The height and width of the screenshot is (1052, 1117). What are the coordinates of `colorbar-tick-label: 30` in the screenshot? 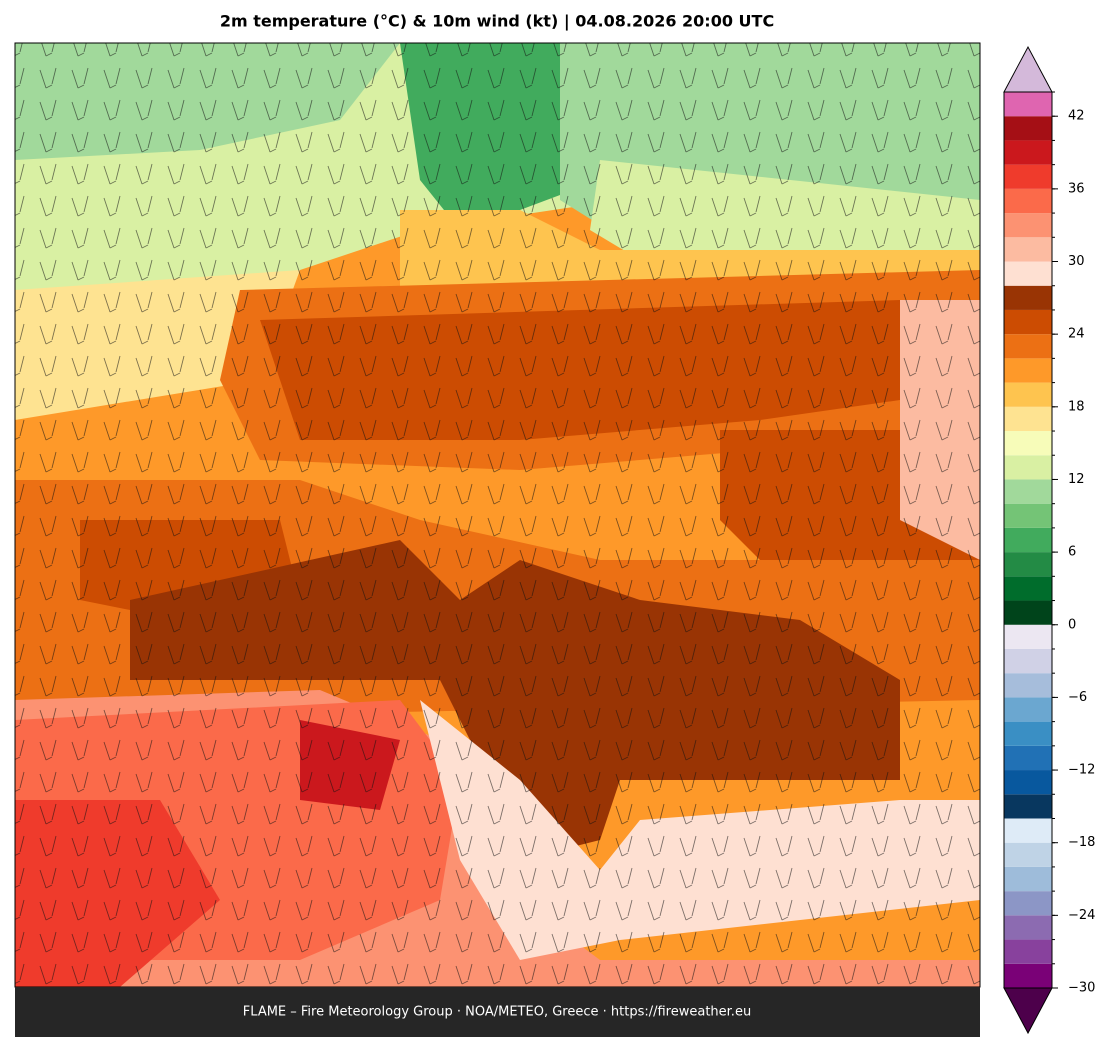 It's located at (1076, 261).